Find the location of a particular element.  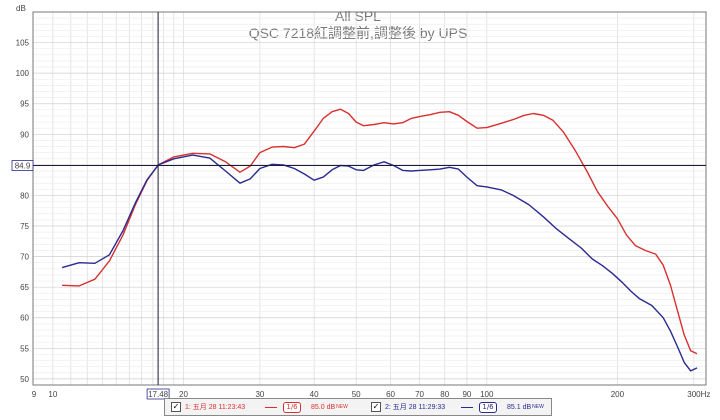

legend-item-2: ✓ 2: 五月 28 11:29:33 1/6 85.1 dB NEW is located at coordinates (454, 407).